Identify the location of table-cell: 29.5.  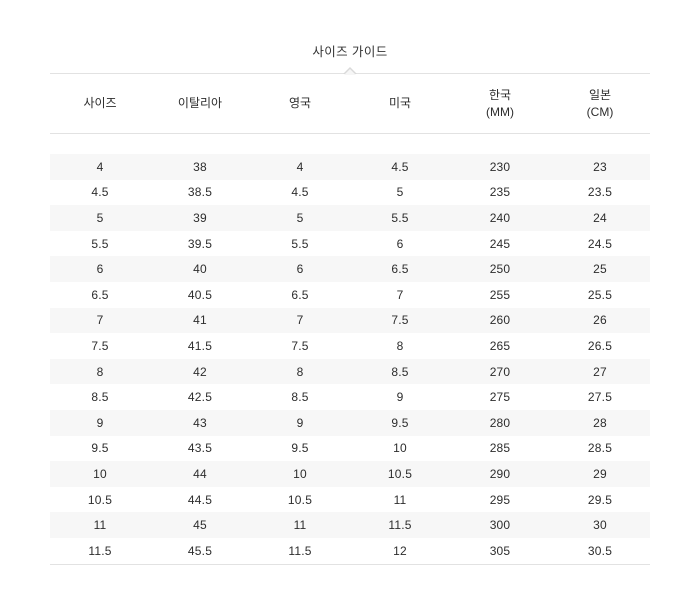
(600, 499).